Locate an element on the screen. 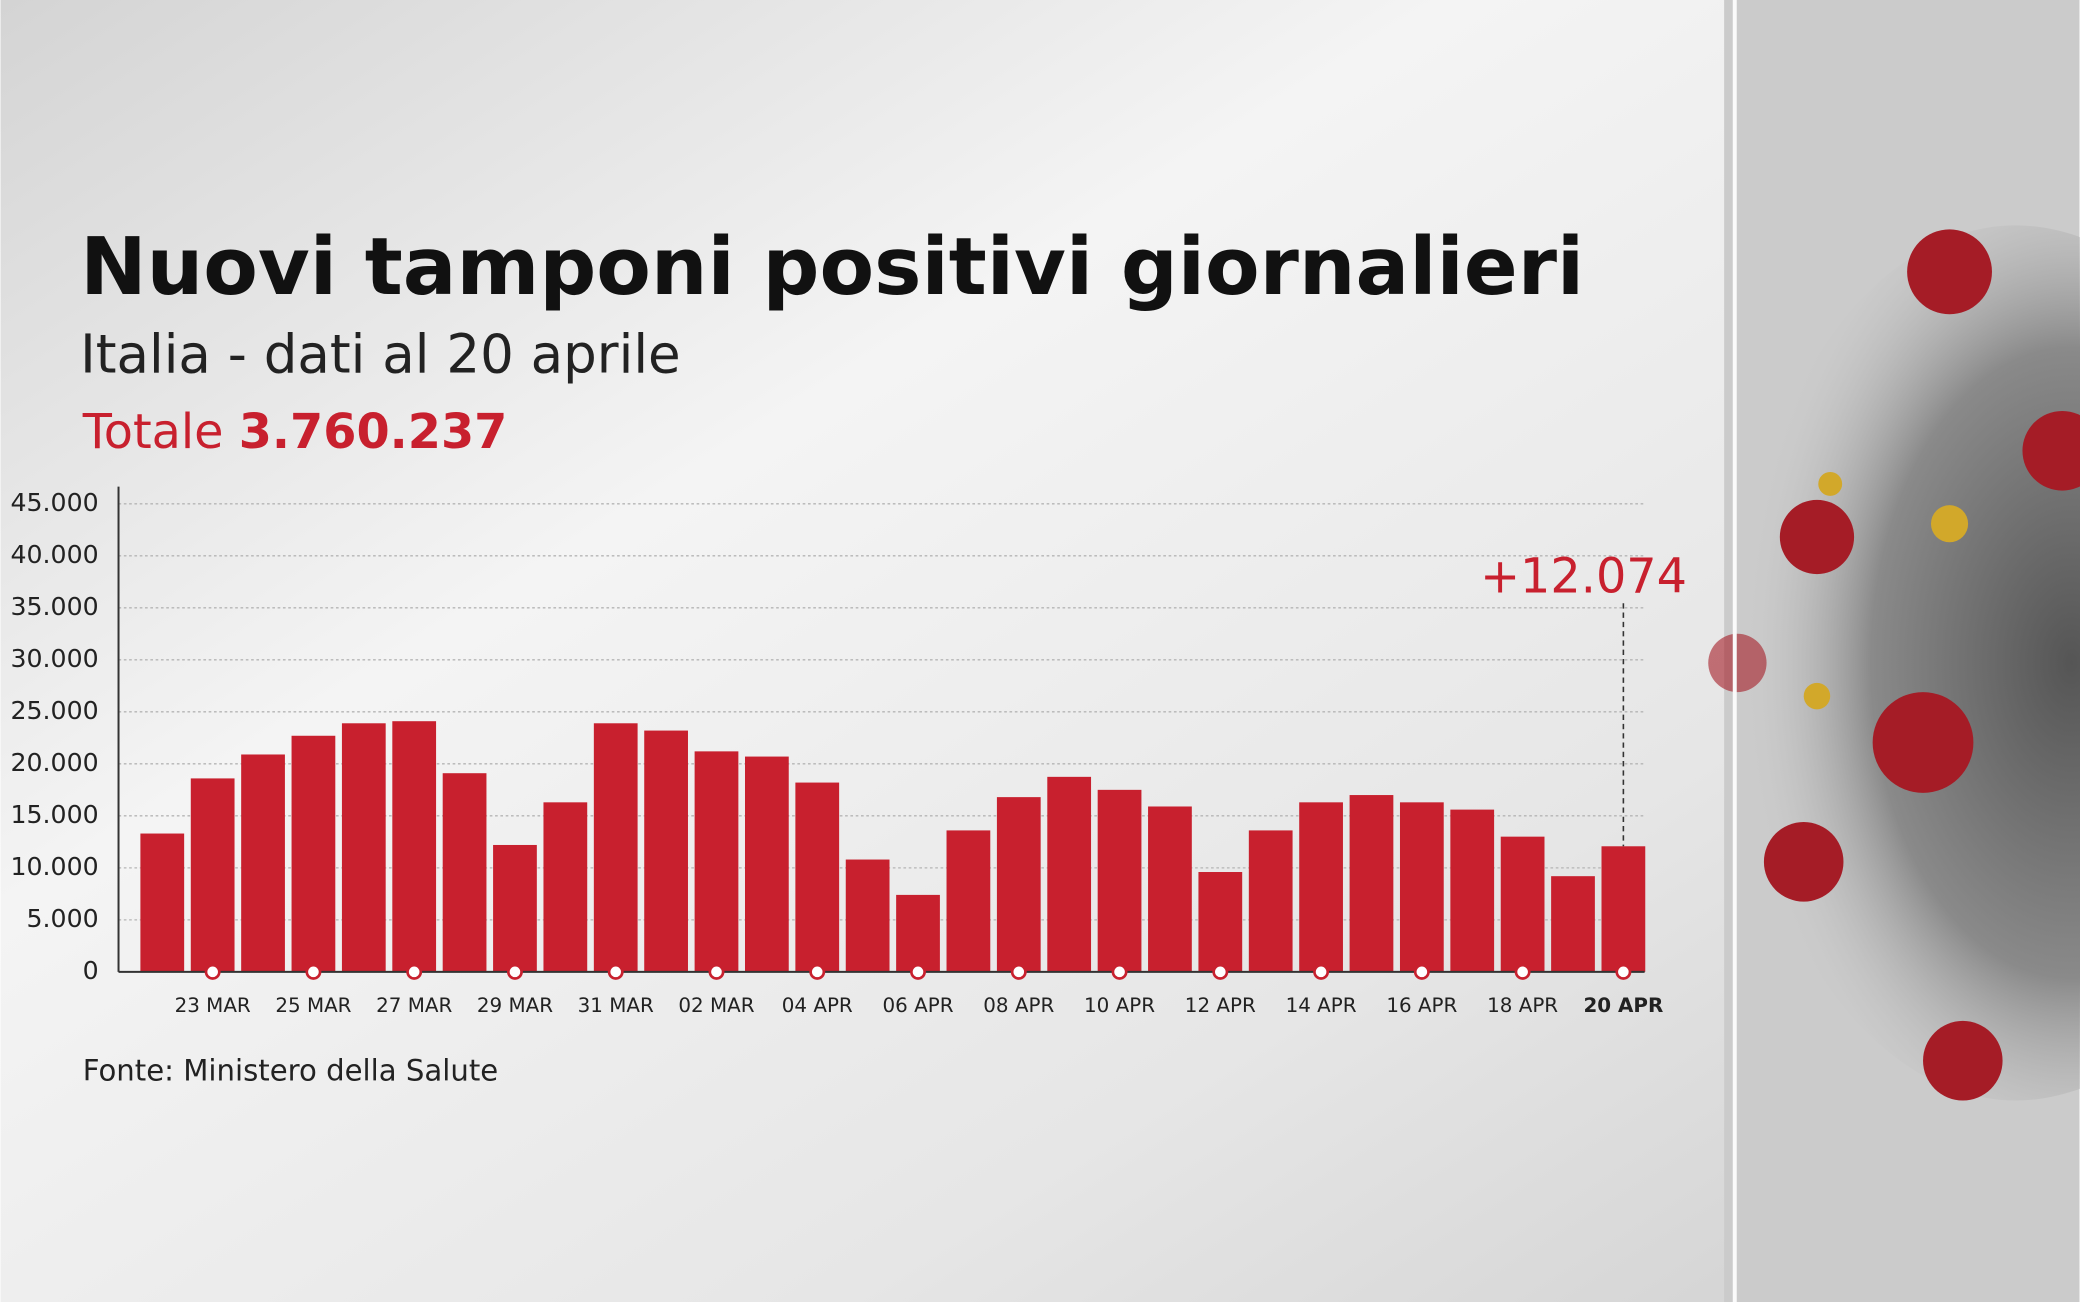  x-tick-label: 29 MAR is located at coordinates (515, 1005).